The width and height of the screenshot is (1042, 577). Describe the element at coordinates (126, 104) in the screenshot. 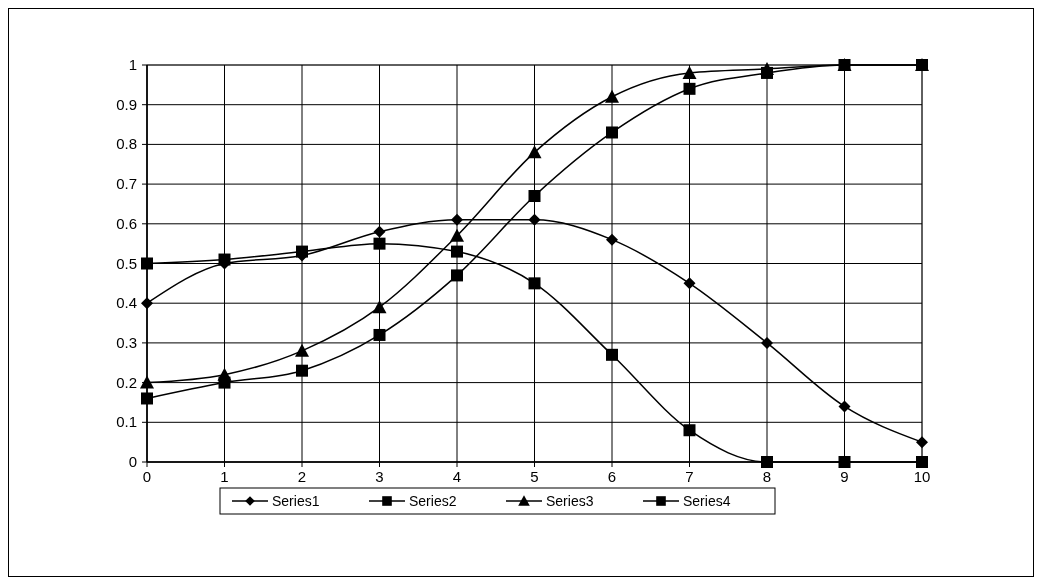

I see `y-tick-label: 0.9` at that location.